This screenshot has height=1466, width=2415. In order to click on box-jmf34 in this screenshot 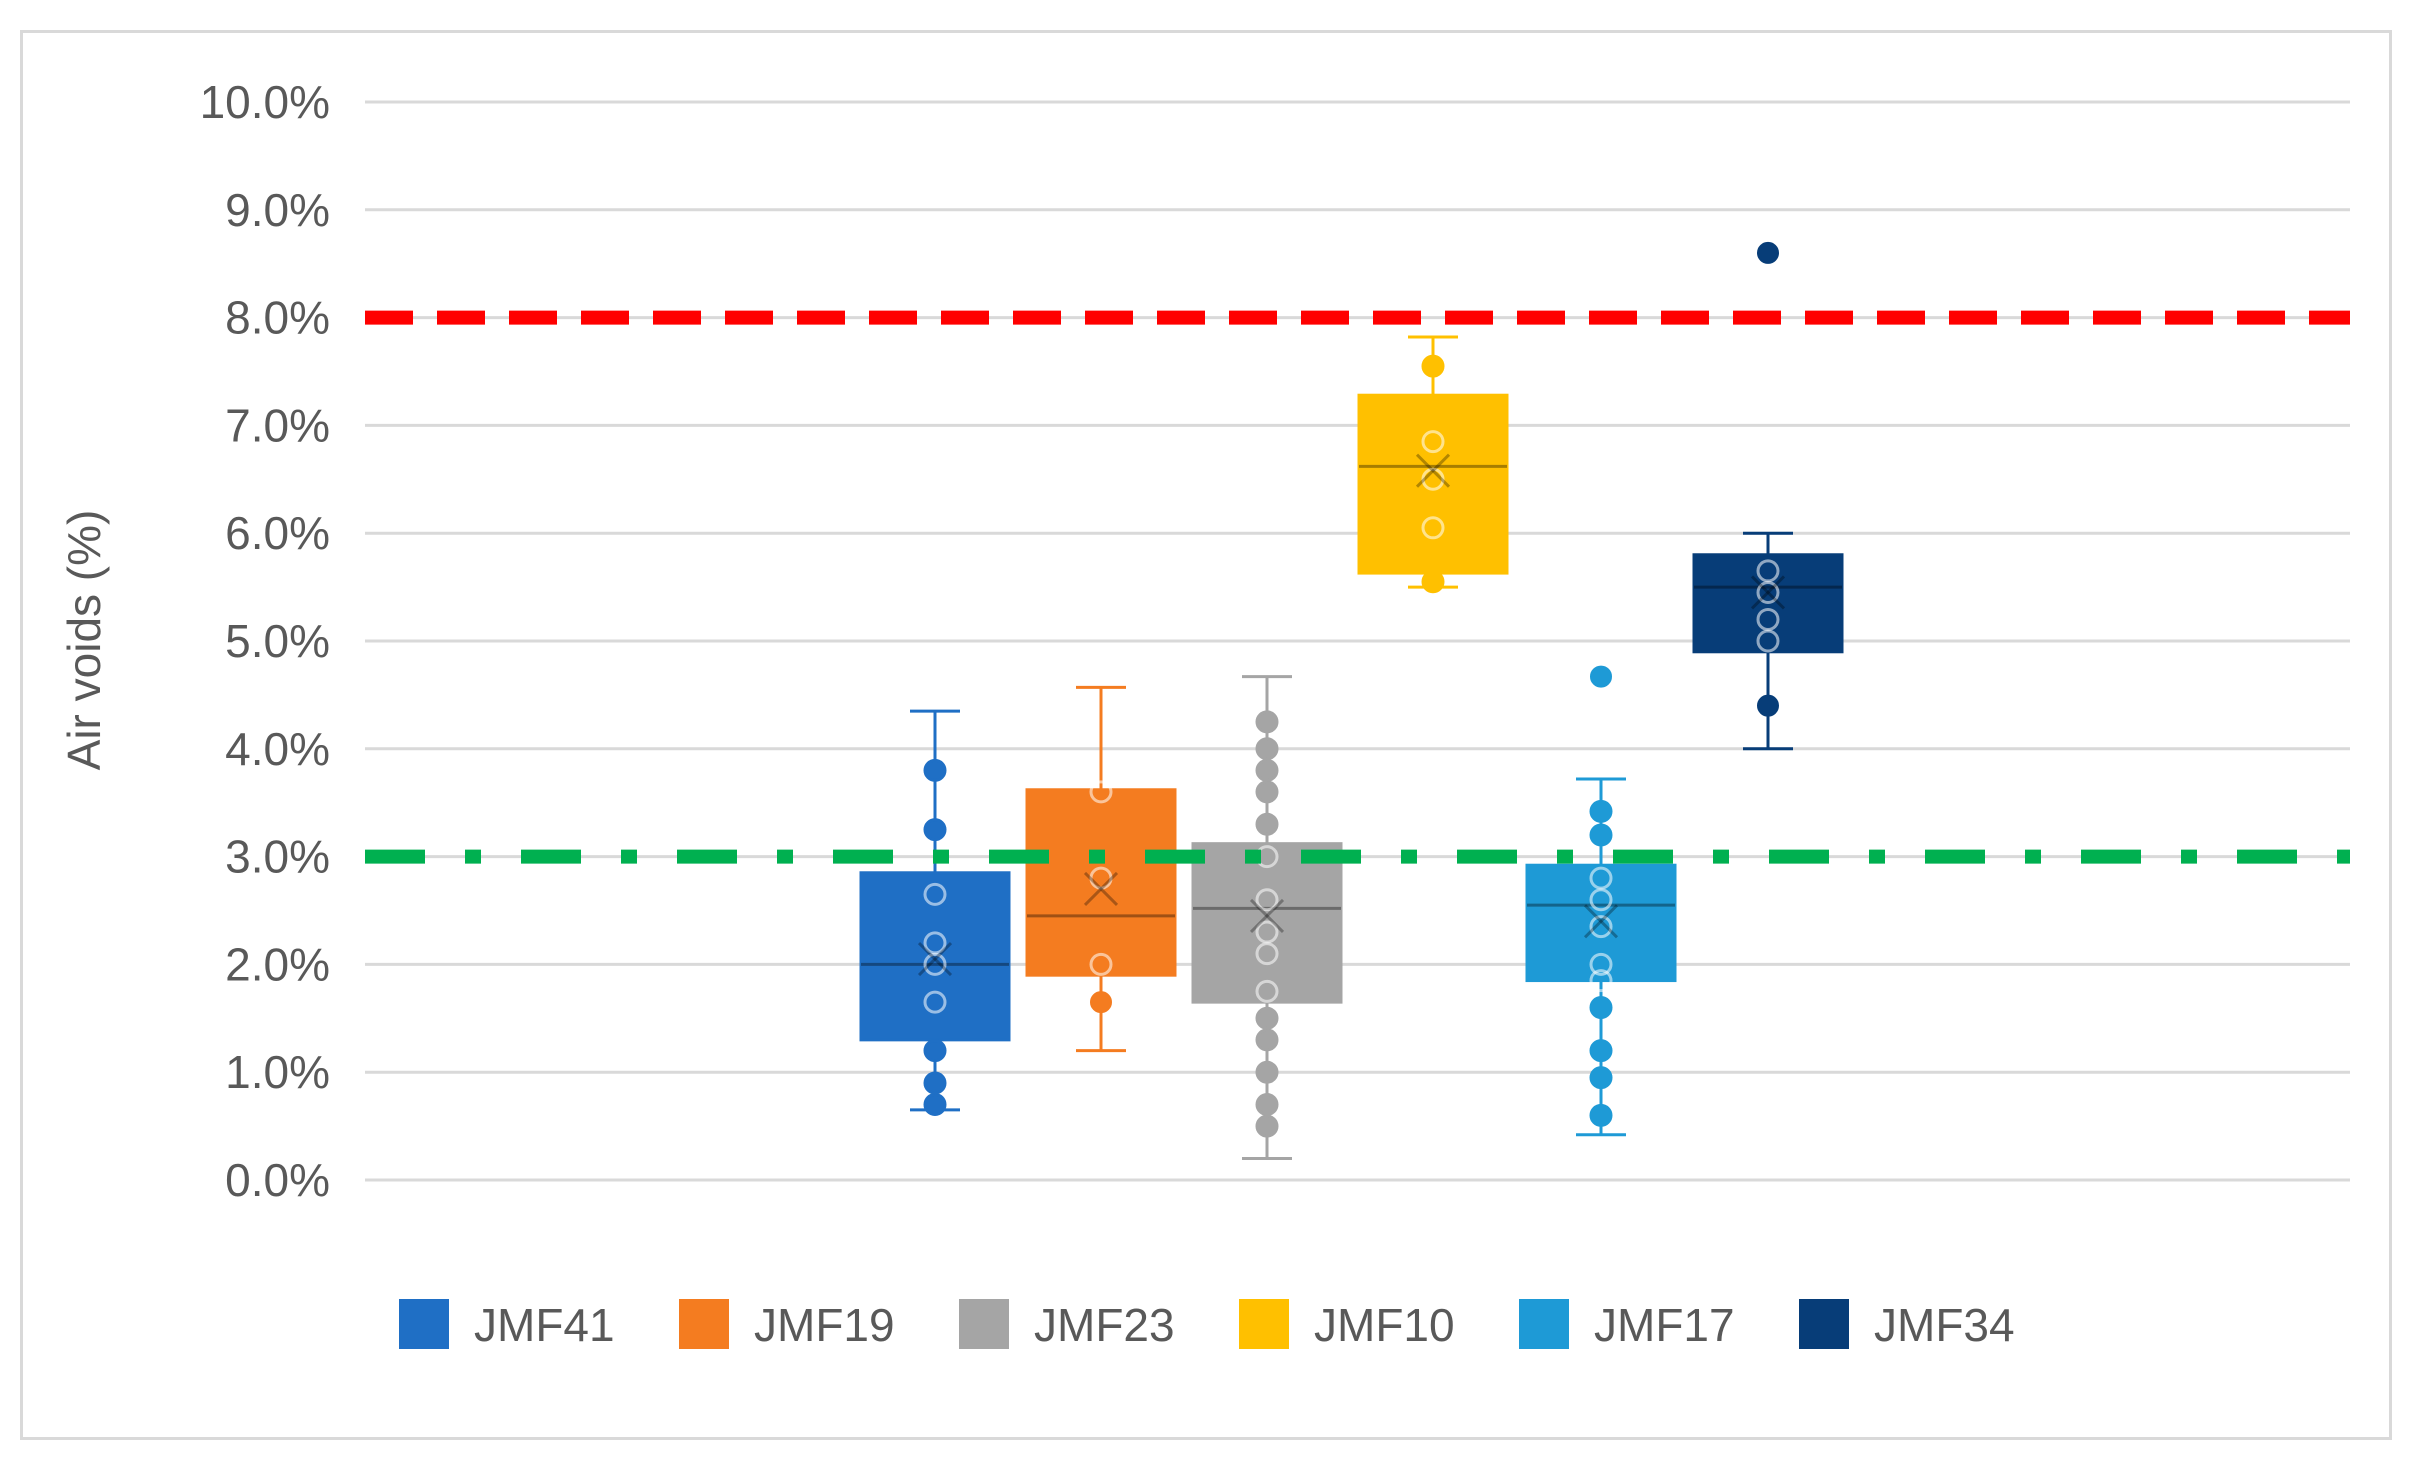, I will do `click(1768, 496)`.